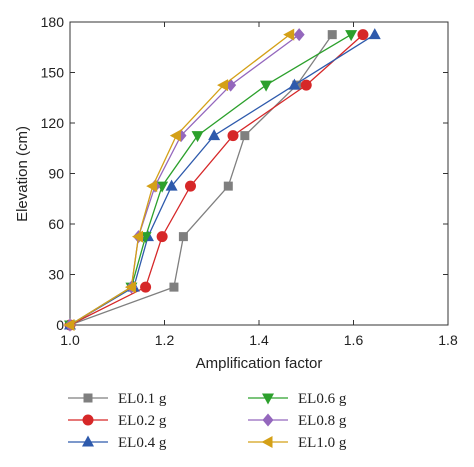 This screenshot has height=467, width=474. Describe the element at coordinates (322, 399) in the screenshot. I see `legend-label: EL0.6 g` at that location.